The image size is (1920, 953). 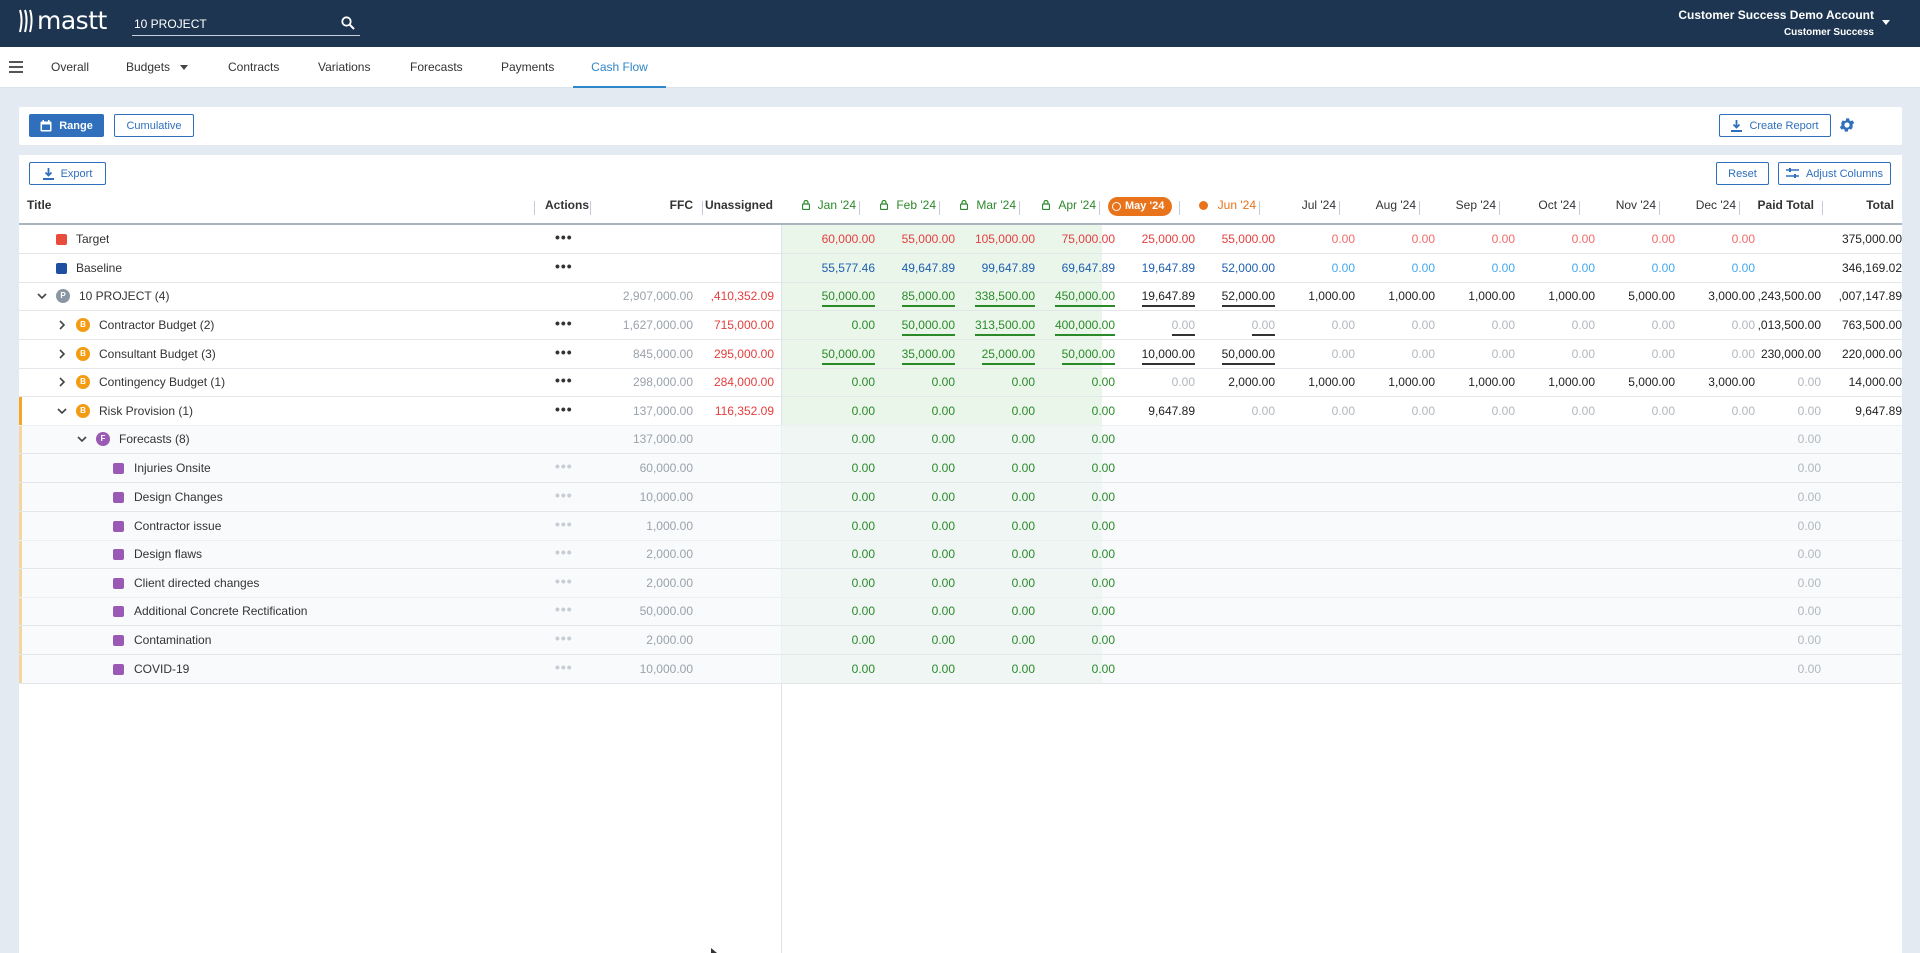 I want to click on menu-icon, so click(x=16, y=67).